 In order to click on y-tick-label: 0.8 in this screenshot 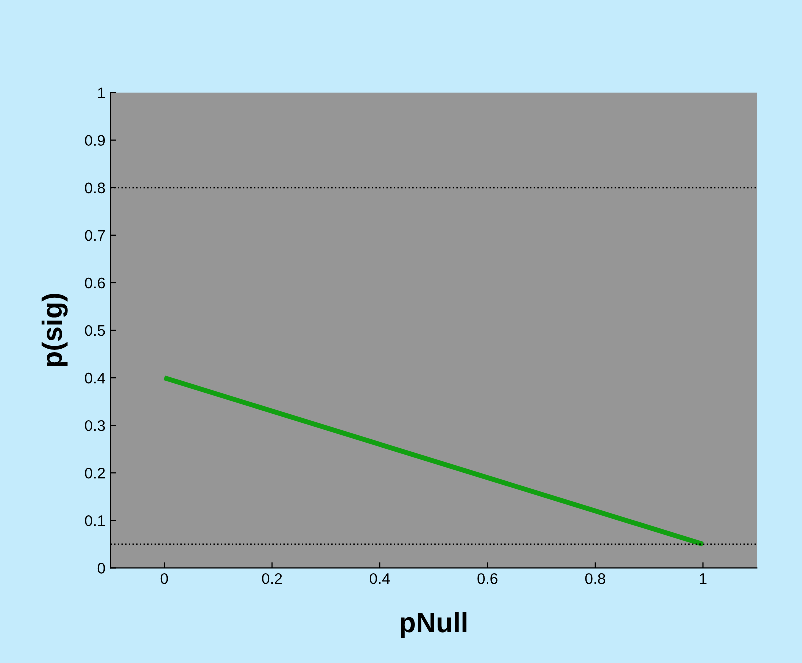, I will do `click(95, 188)`.